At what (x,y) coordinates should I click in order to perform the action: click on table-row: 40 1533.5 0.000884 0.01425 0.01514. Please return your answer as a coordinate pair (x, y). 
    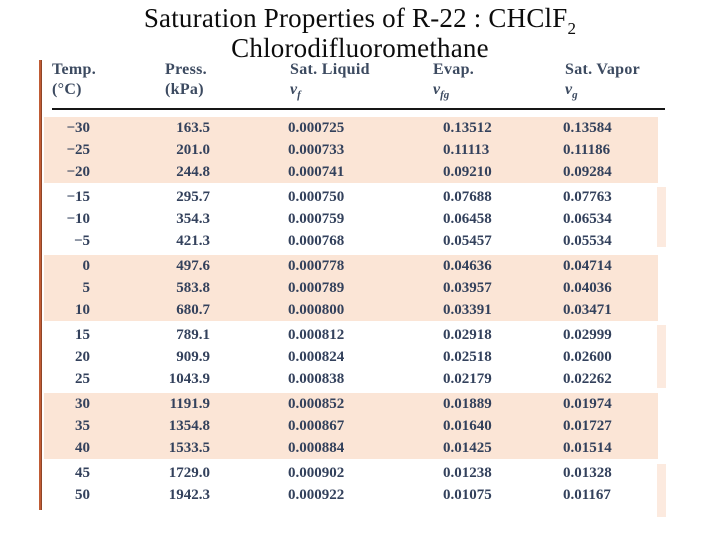
    Looking at the image, I should click on (351, 448).